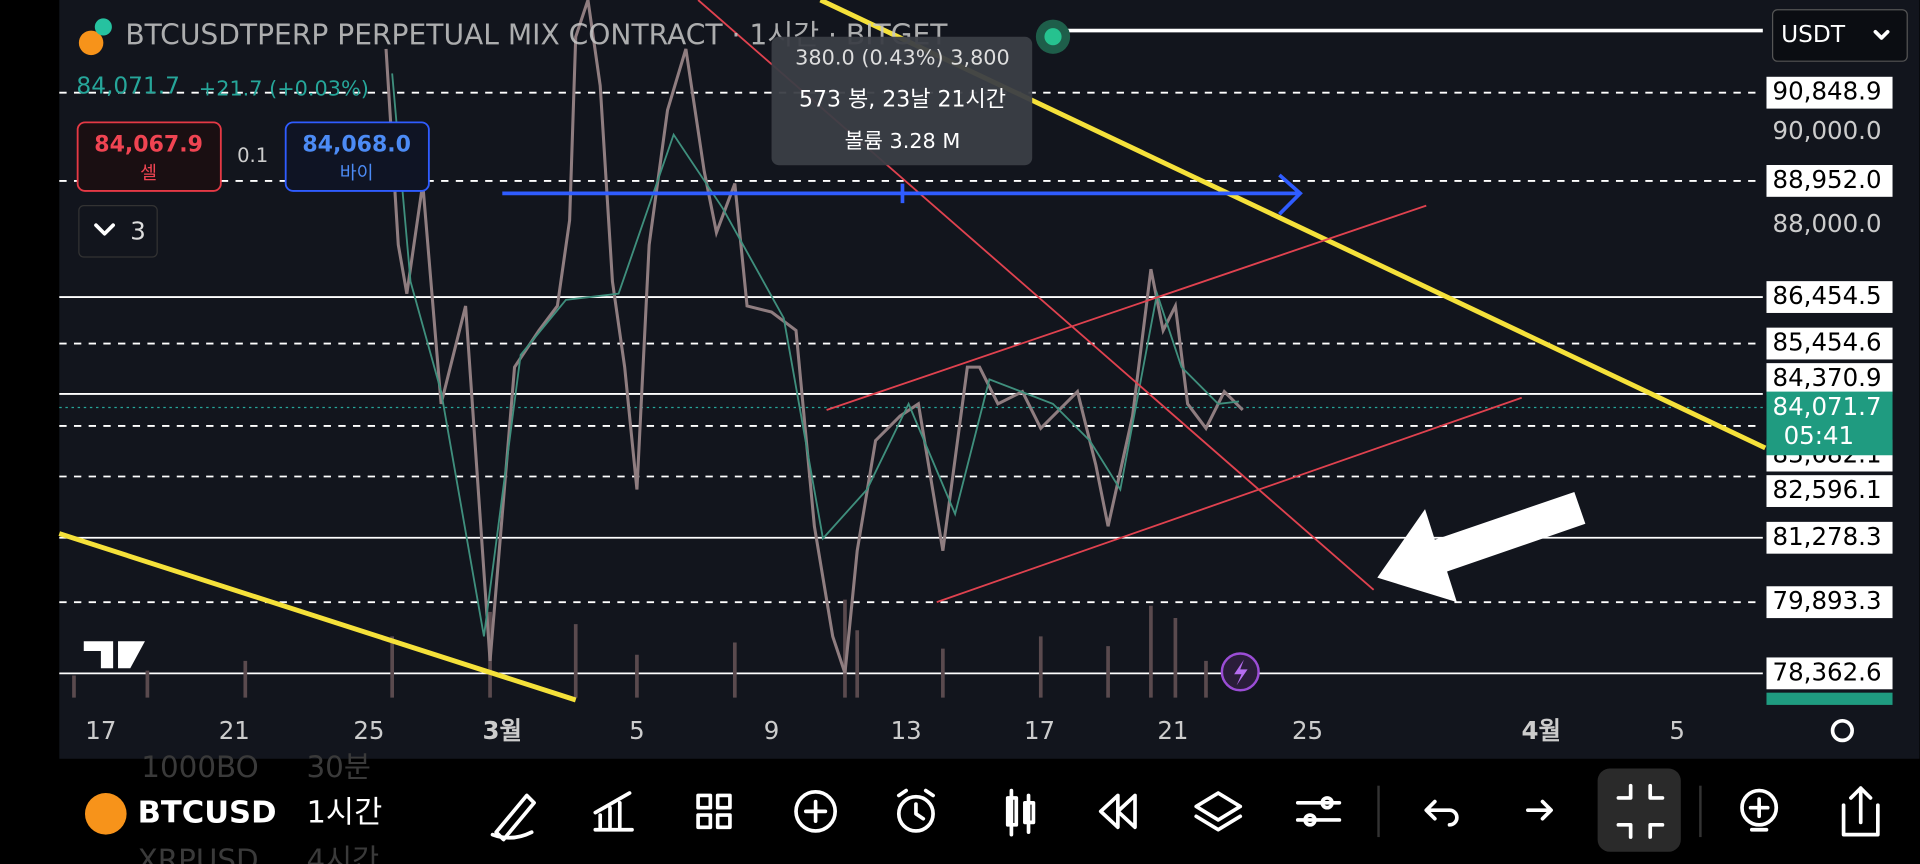  I want to click on interval: 1시간, so click(344, 812).